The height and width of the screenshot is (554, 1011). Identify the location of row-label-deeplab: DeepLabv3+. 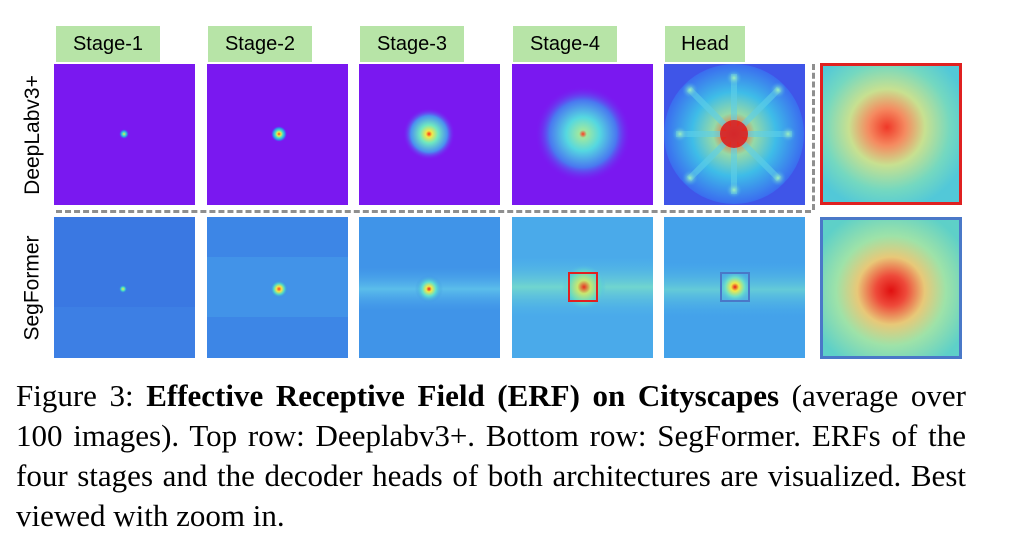
(32, 134).